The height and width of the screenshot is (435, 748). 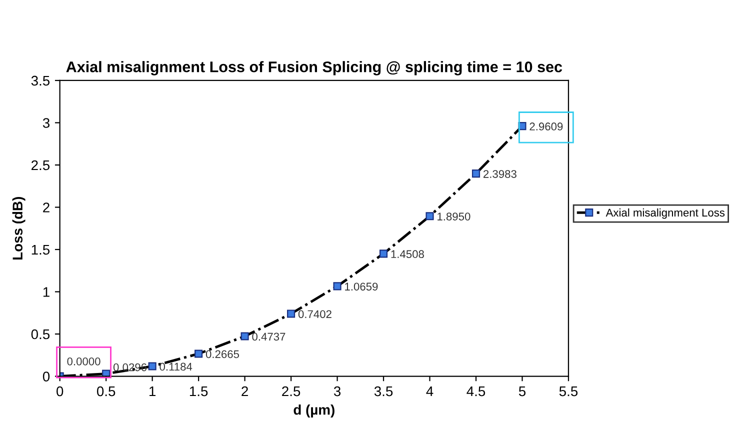 I want to click on y-axis-title: Loss (dB), so click(x=19, y=228).